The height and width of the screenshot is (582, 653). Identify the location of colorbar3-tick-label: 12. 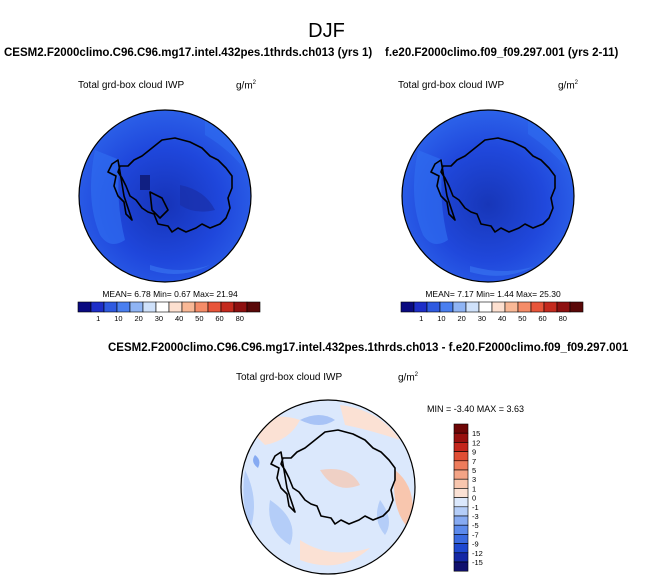
(476, 442).